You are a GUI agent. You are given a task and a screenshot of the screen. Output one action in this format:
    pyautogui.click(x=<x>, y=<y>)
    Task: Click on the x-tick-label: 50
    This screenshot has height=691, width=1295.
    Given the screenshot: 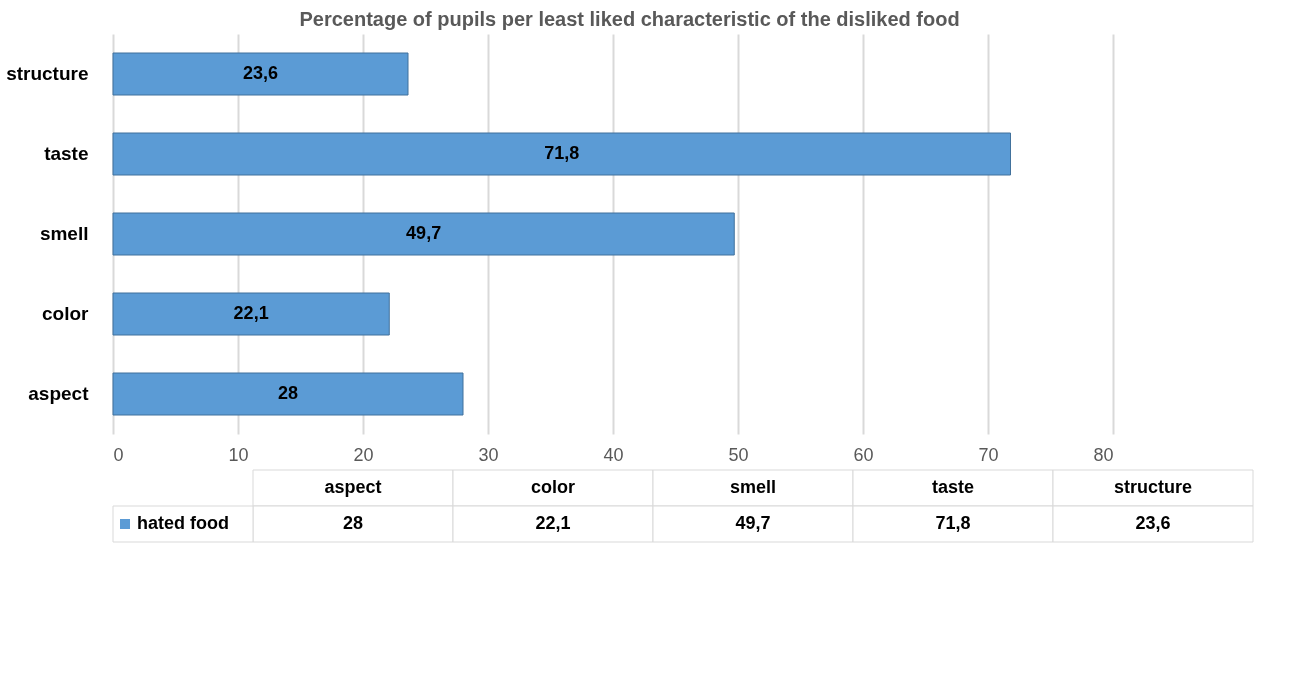 What is the action you would take?
    pyautogui.click(x=738, y=454)
    